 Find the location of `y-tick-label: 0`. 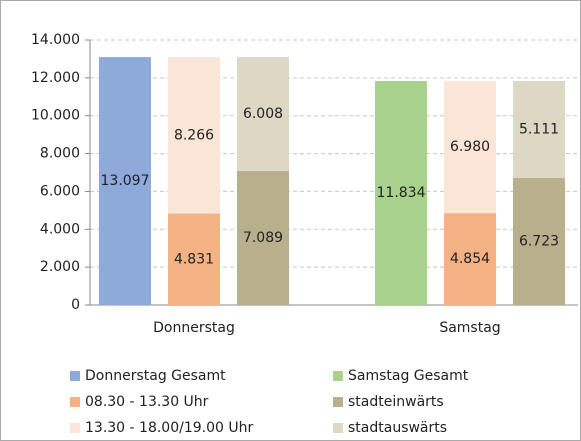

y-tick-label: 0 is located at coordinates (75, 305).